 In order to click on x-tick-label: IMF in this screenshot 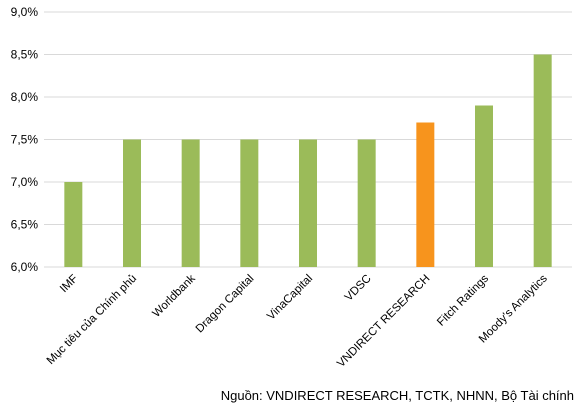, I will do `click(69, 284)`.